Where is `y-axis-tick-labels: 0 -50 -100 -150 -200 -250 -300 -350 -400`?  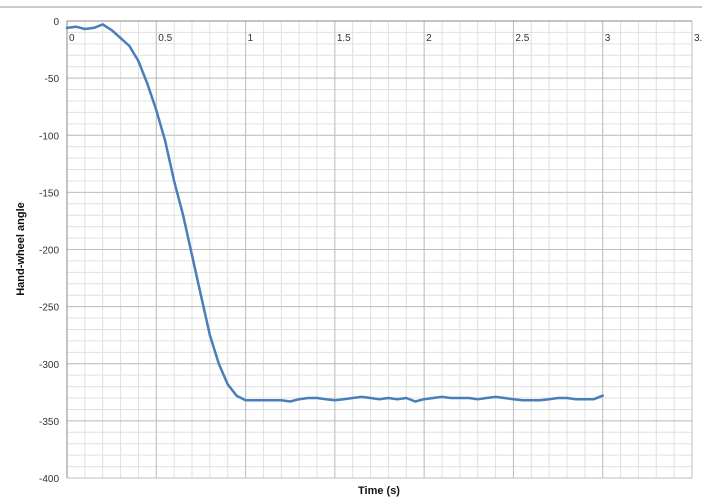 y-axis-tick-labels: 0 -50 -100 -150 -200 -250 -300 -350 -400 is located at coordinates (49, 251).